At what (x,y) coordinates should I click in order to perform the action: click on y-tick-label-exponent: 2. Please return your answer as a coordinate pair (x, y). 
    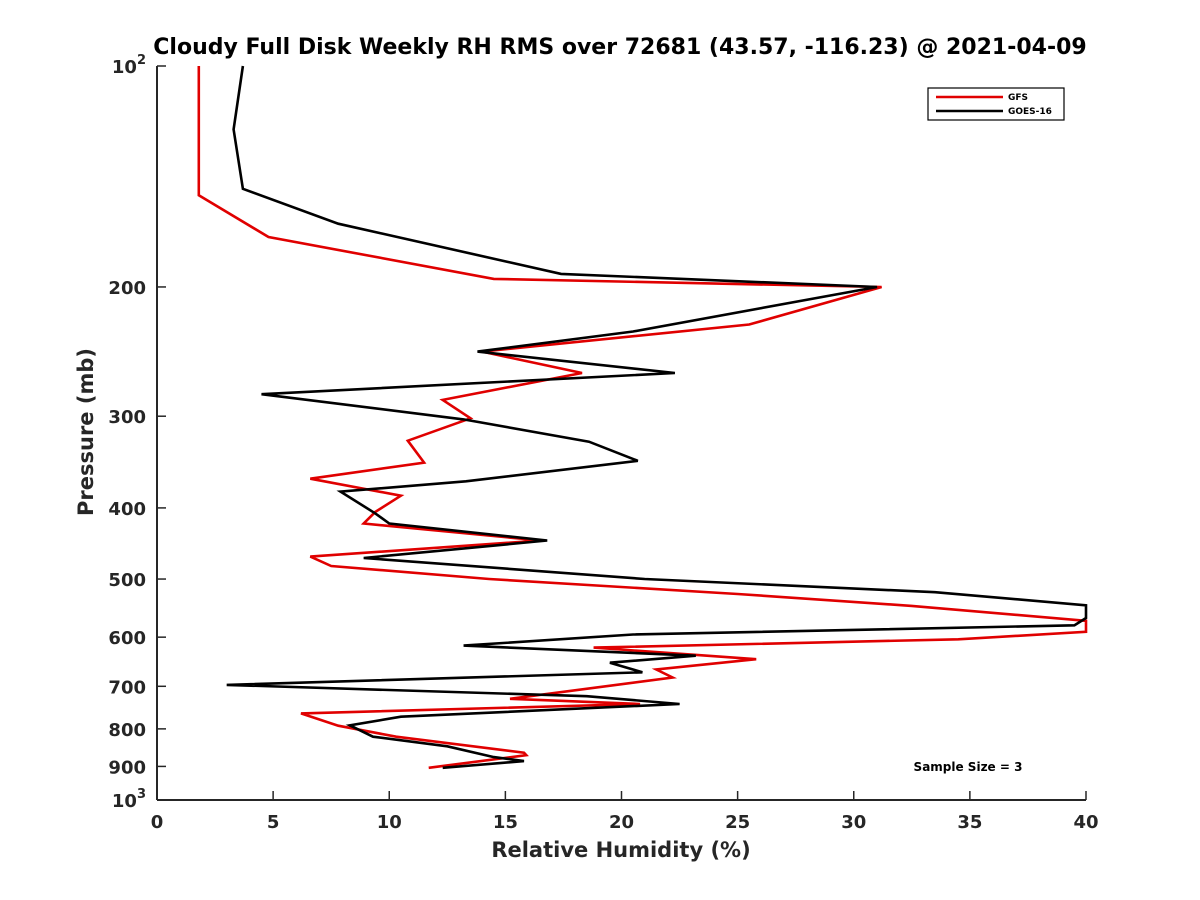
    Looking at the image, I should click on (141, 60).